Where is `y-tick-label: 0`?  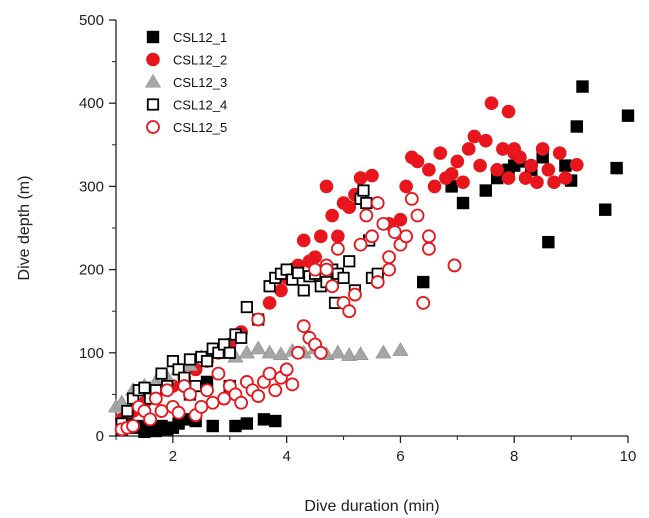 y-tick-label: 0 is located at coordinates (100, 436).